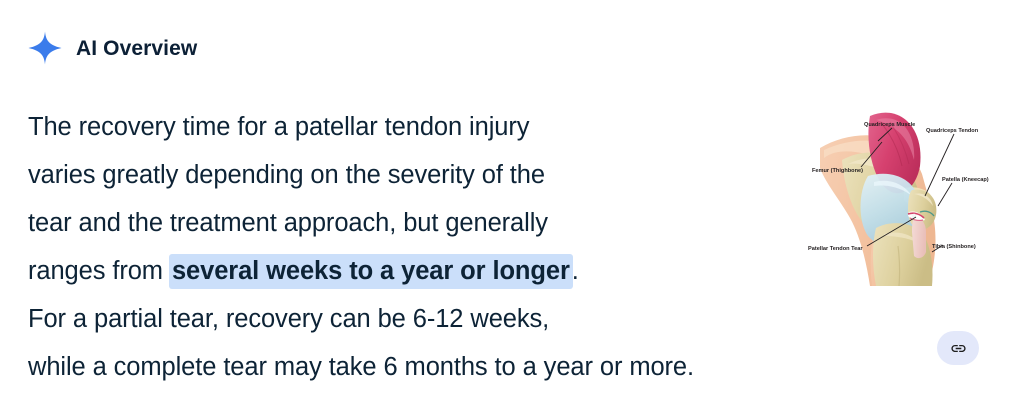 The width and height of the screenshot is (1015, 414). Describe the element at coordinates (99, 271) in the screenshot. I see `line-text: ranges from` at that location.